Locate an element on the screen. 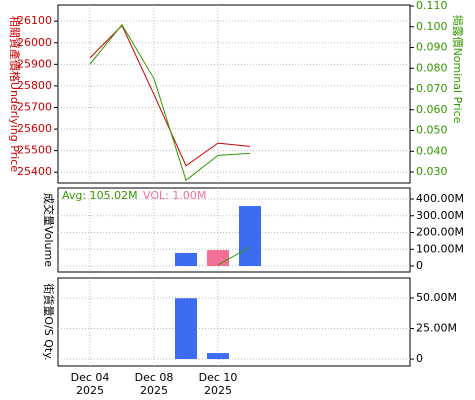 Image resolution: width=475 pixels, height=400 pixels. x-tick-label: Dec 08 2025 is located at coordinates (154, 384).